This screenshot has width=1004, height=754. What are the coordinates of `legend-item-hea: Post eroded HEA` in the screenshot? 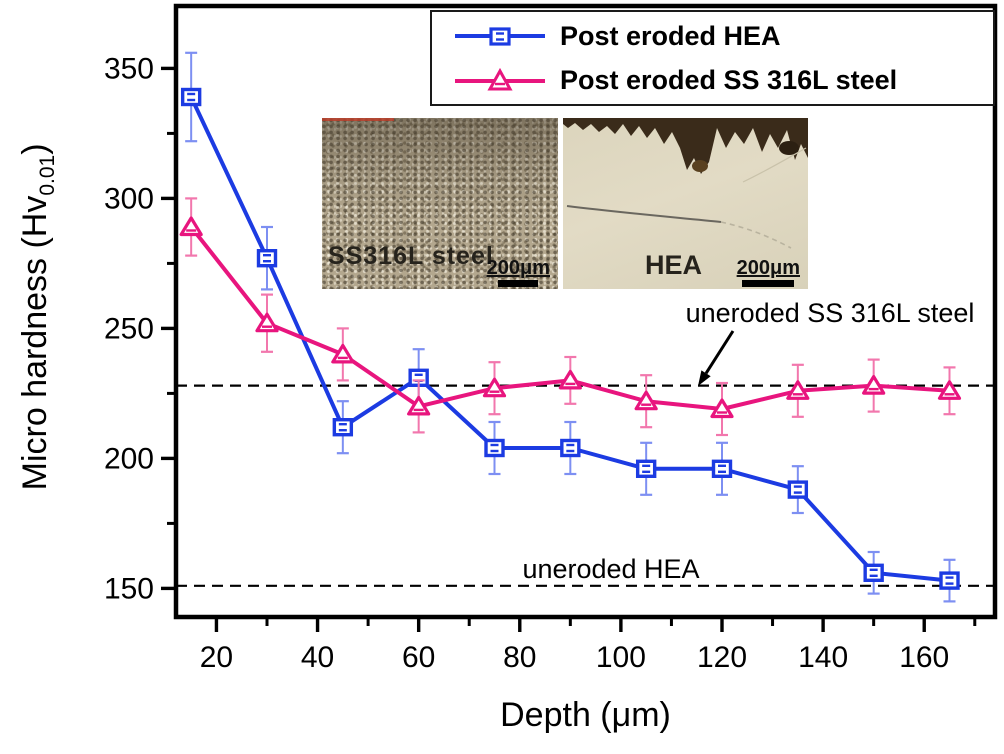 It's located at (722, 36).